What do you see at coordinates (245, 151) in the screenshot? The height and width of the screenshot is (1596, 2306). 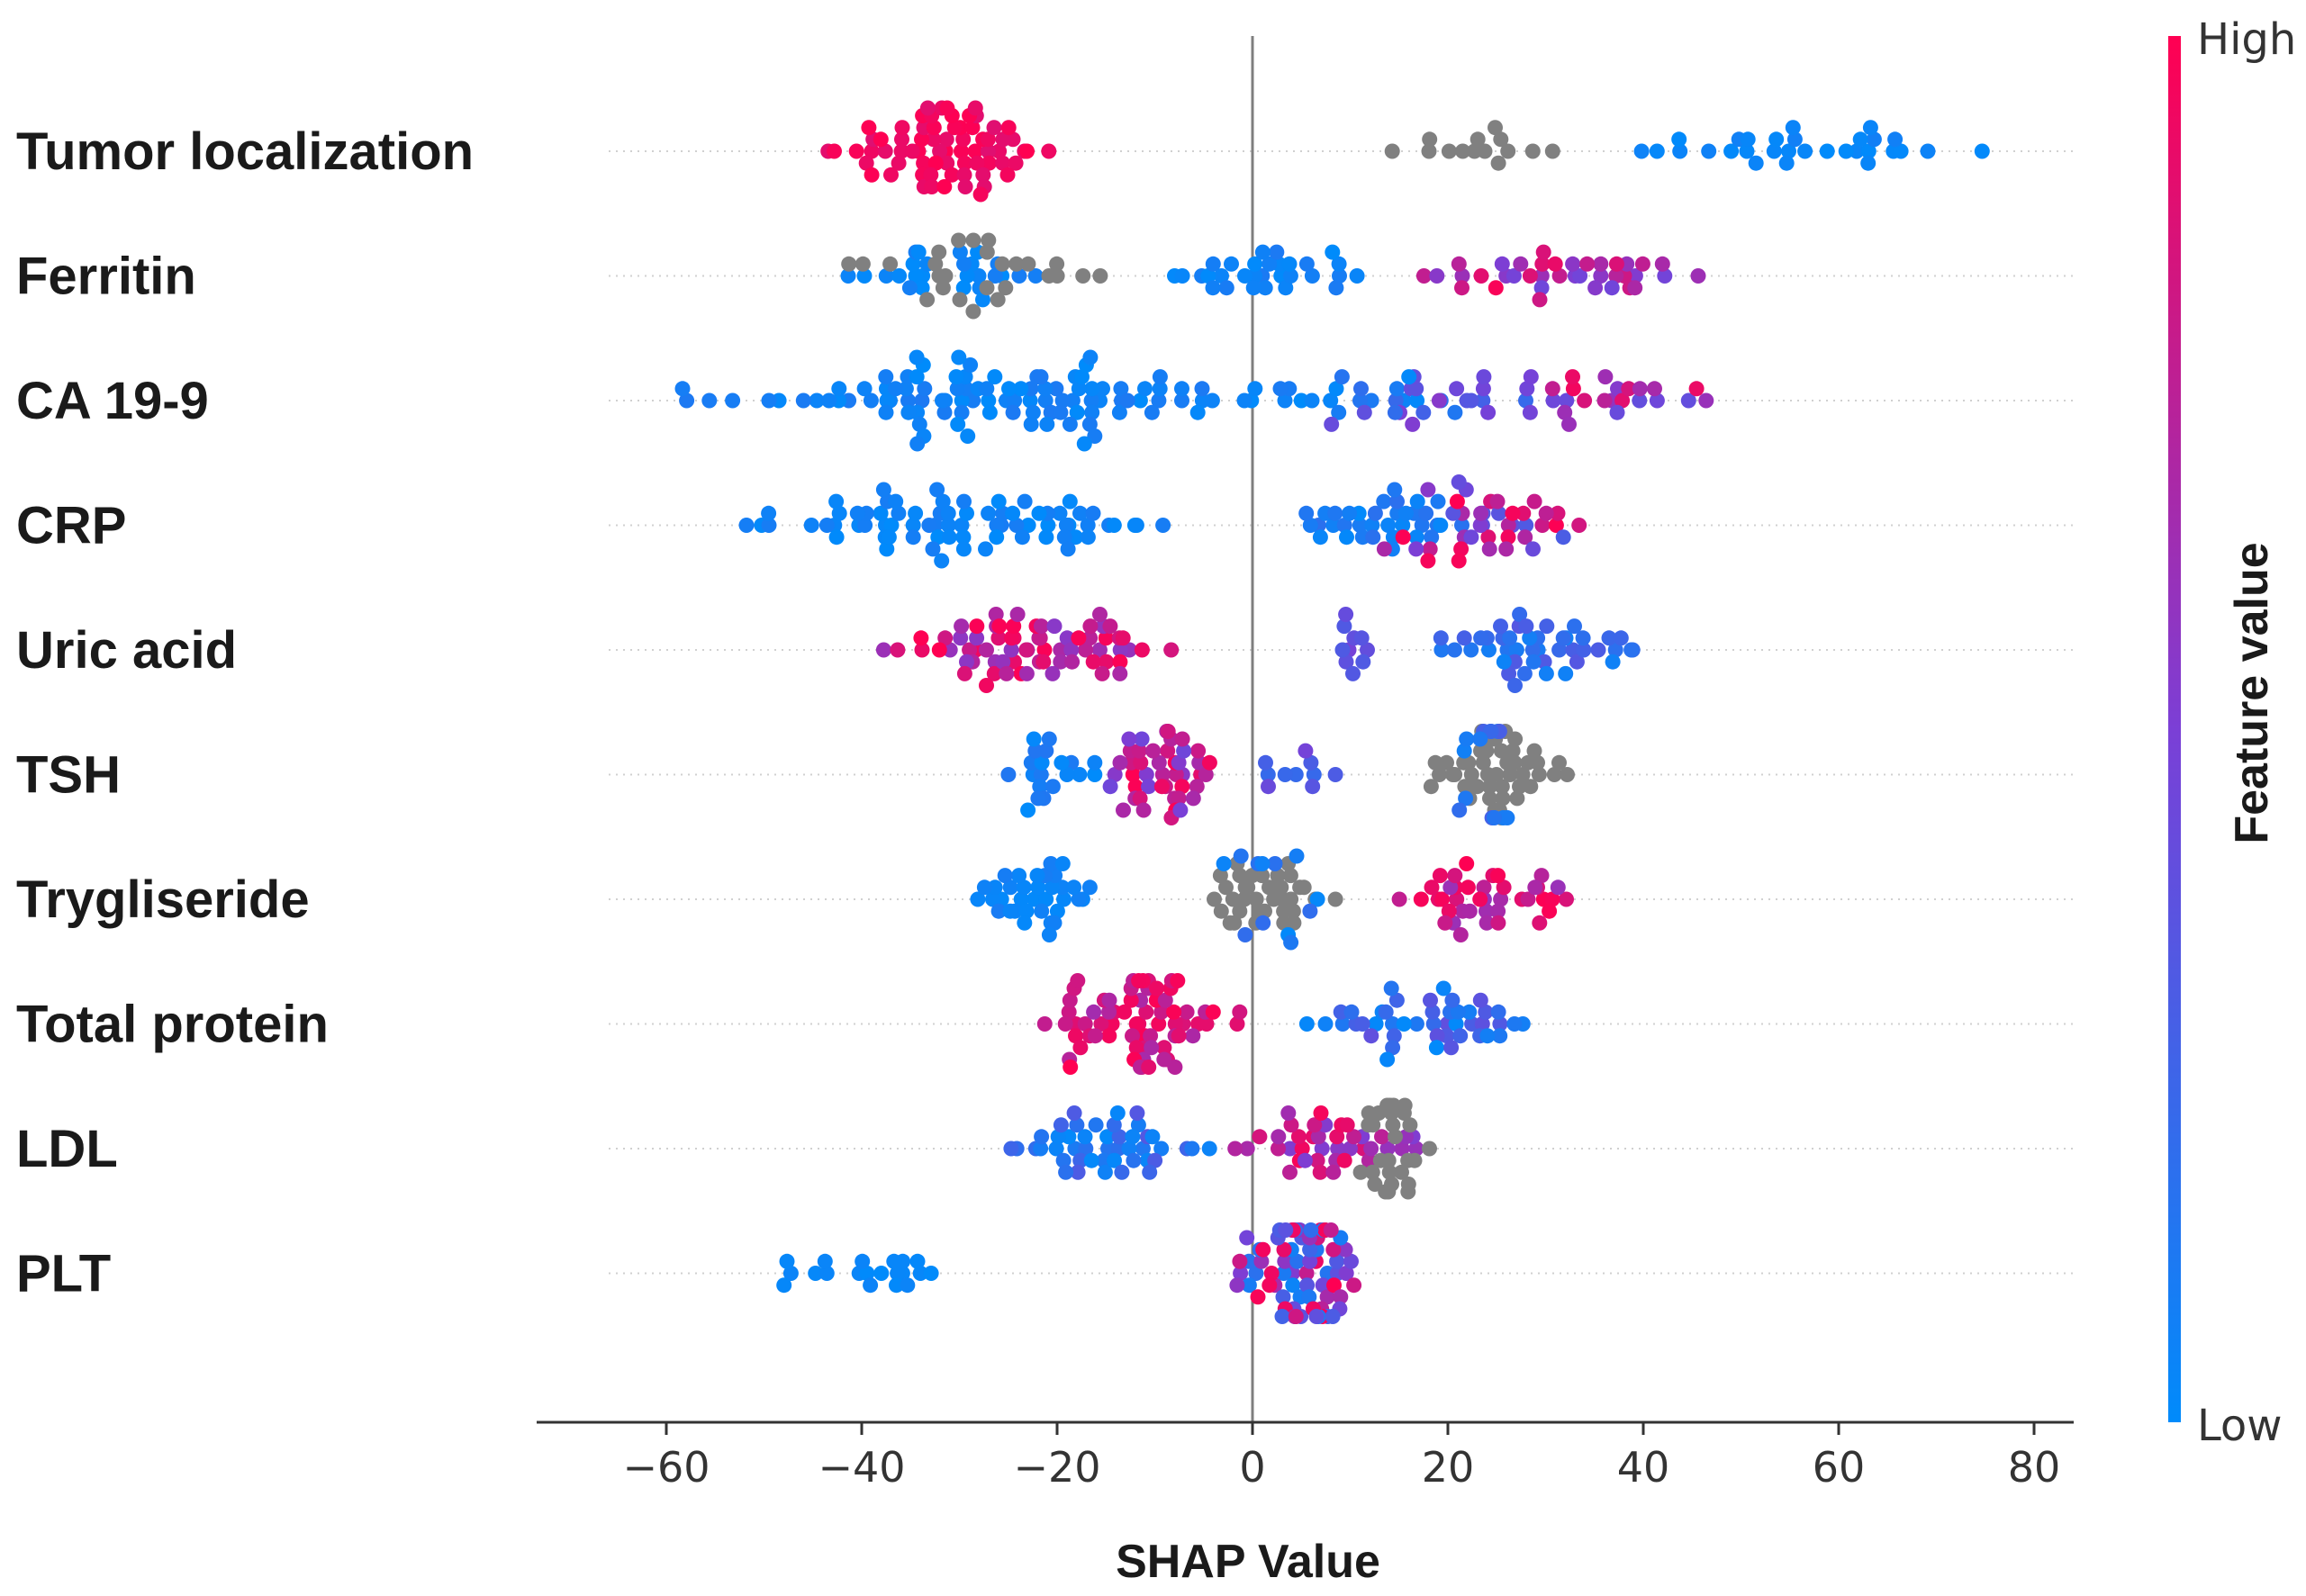 I see `feature-label: Tumor localization` at bounding box center [245, 151].